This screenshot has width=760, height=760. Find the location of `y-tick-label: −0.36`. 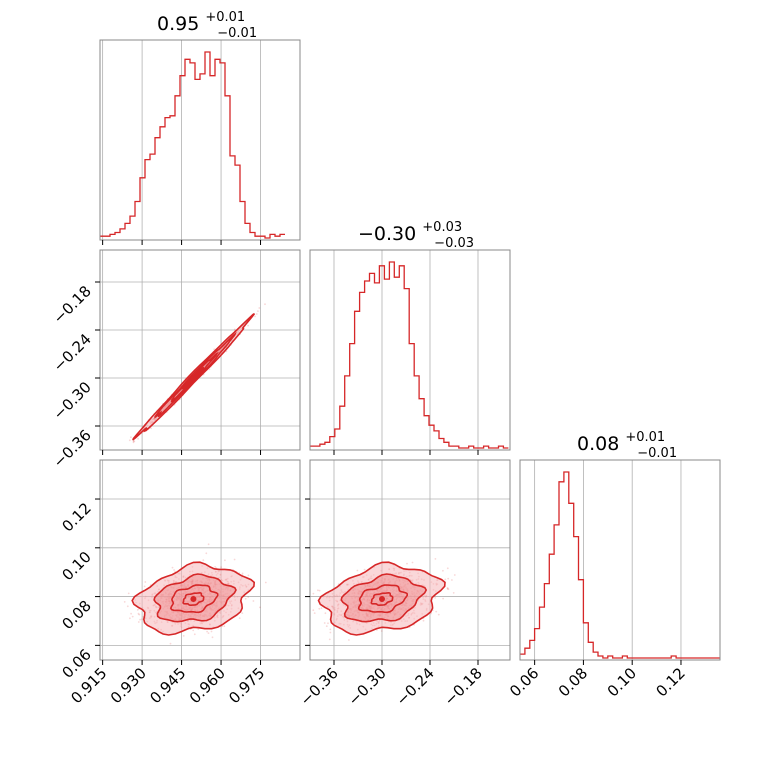

y-tick-label: −0.36 is located at coordinates (72, 448).